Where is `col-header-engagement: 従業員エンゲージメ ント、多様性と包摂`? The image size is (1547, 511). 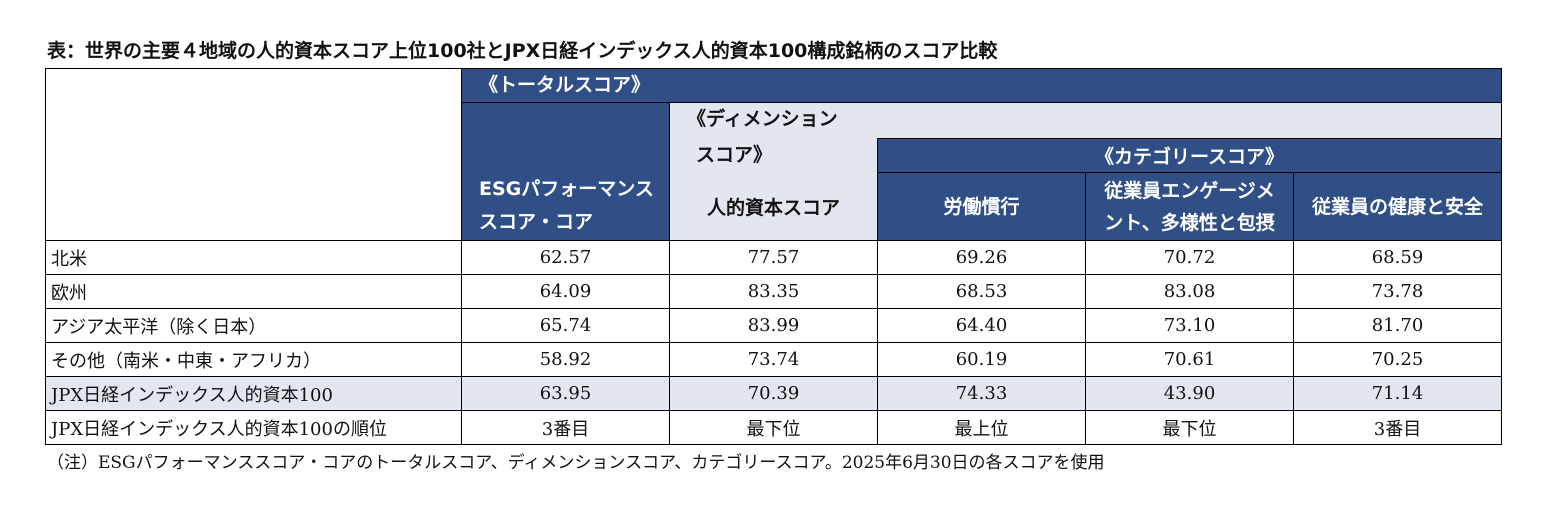
col-header-engagement: 従業員エンゲージメ ント、多様性と包摂 is located at coordinates (1189, 206).